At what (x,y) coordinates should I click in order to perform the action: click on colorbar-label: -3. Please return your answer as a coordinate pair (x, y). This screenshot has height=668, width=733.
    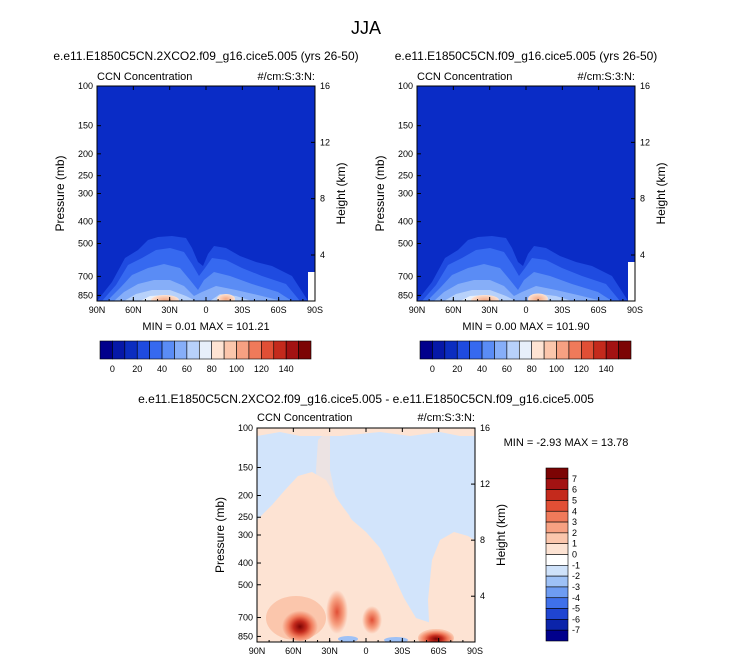
    Looking at the image, I should click on (576, 587).